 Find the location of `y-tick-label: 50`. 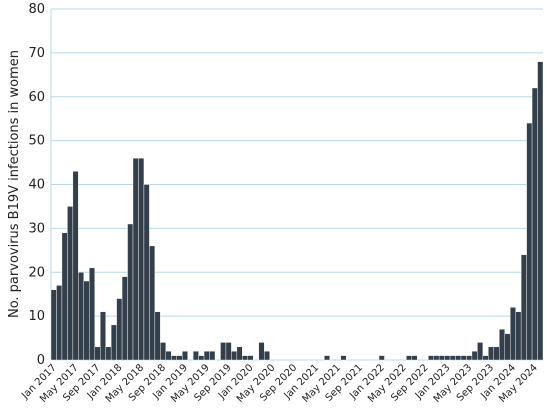

y-tick-label: 50 is located at coordinates (36, 141).